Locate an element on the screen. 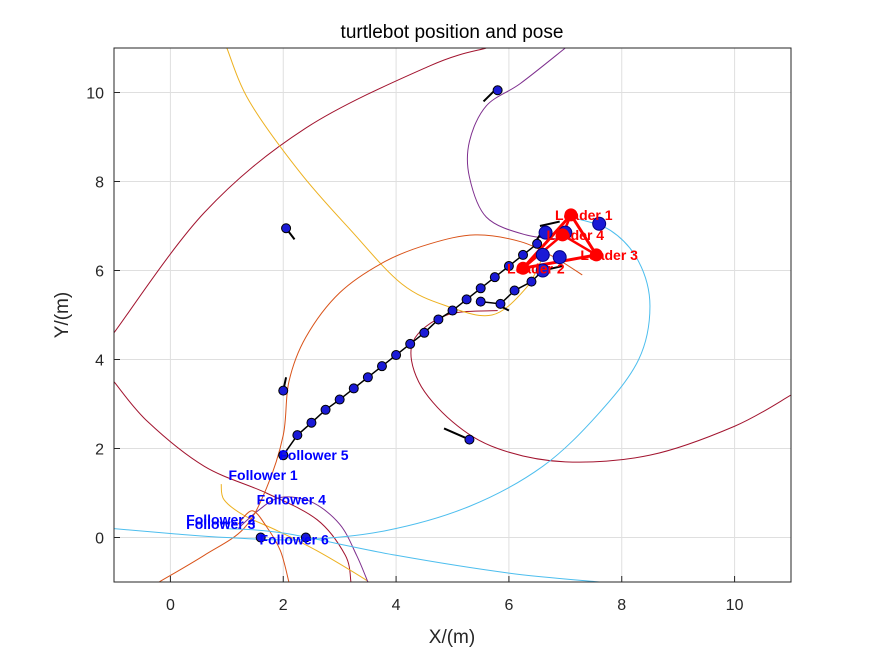 The width and height of the screenshot is (875, 656). y-axis-label: Y/(m) is located at coordinates (62, 315).